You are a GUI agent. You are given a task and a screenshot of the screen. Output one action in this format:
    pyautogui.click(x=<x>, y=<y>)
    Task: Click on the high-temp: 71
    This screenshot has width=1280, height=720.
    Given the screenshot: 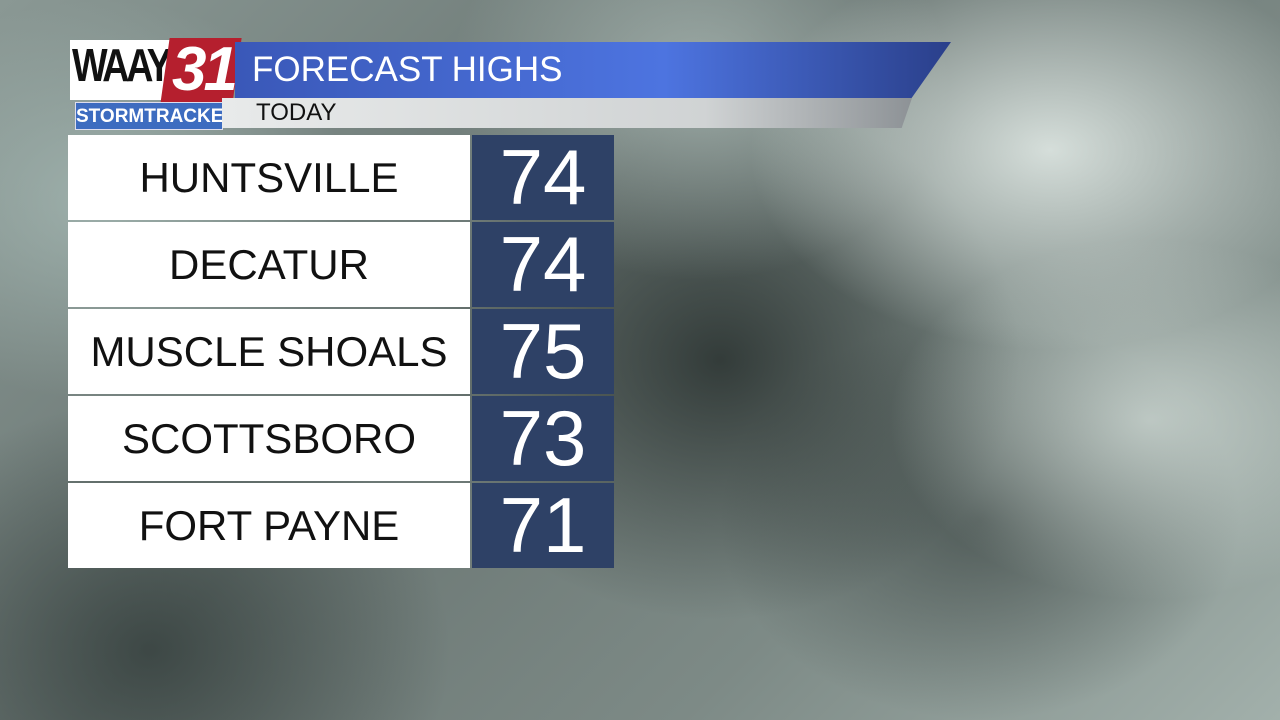 What is the action you would take?
    pyautogui.click(x=543, y=525)
    